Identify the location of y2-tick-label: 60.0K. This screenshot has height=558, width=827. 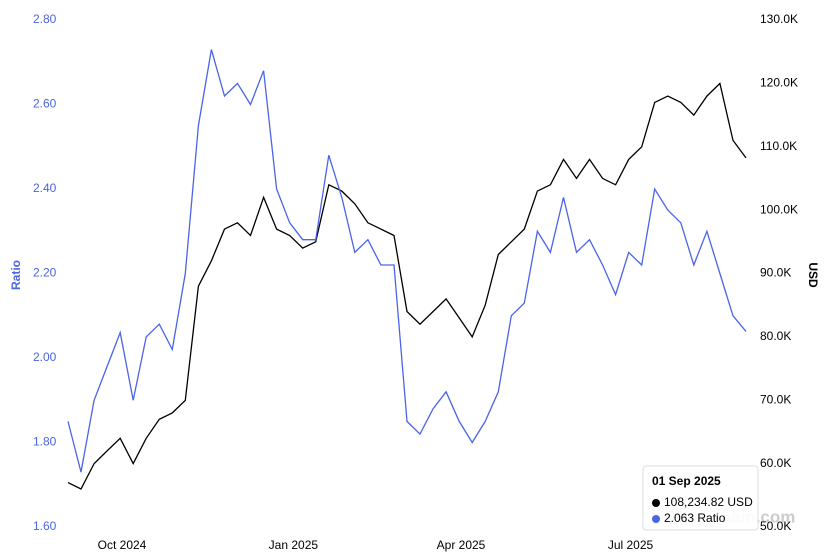
(775, 463).